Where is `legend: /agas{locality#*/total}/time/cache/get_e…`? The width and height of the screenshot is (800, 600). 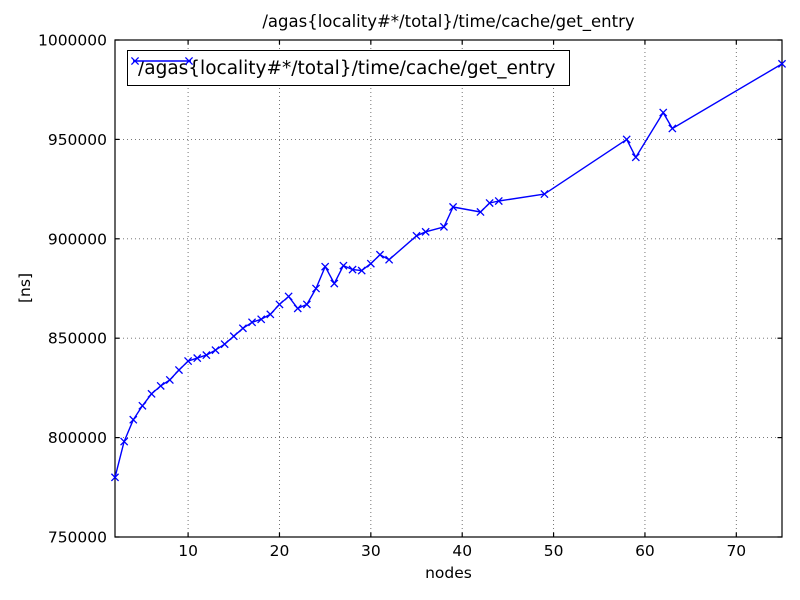 legend: /agas{locality#*/total}/time/cache/get_e… is located at coordinates (349, 68).